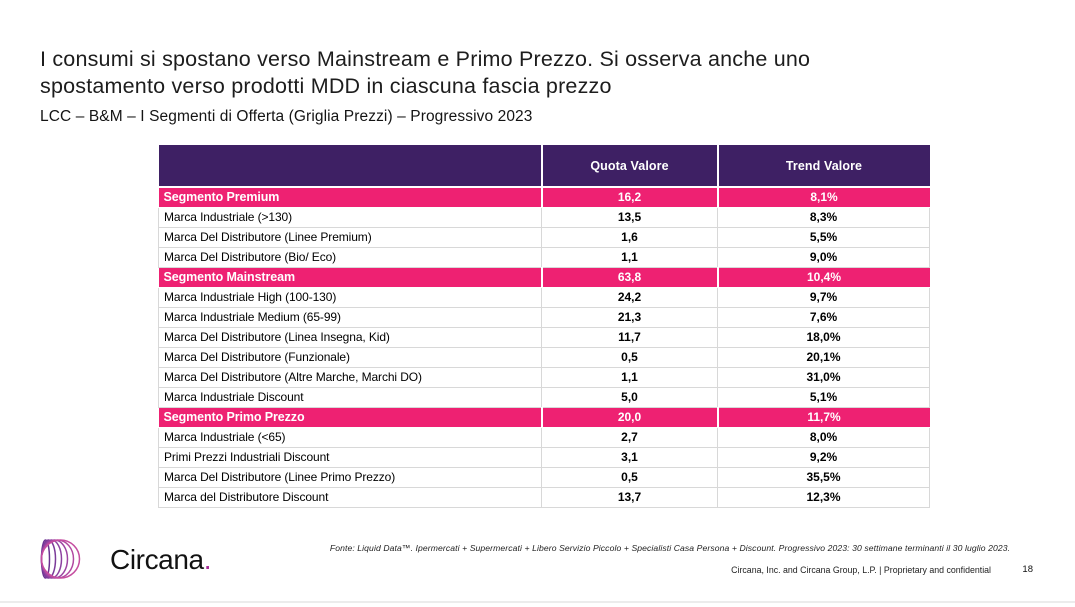  Describe the element at coordinates (350, 257) in the screenshot. I see `row-label: Marca Del Distributore (Bio/ Eco)` at that location.